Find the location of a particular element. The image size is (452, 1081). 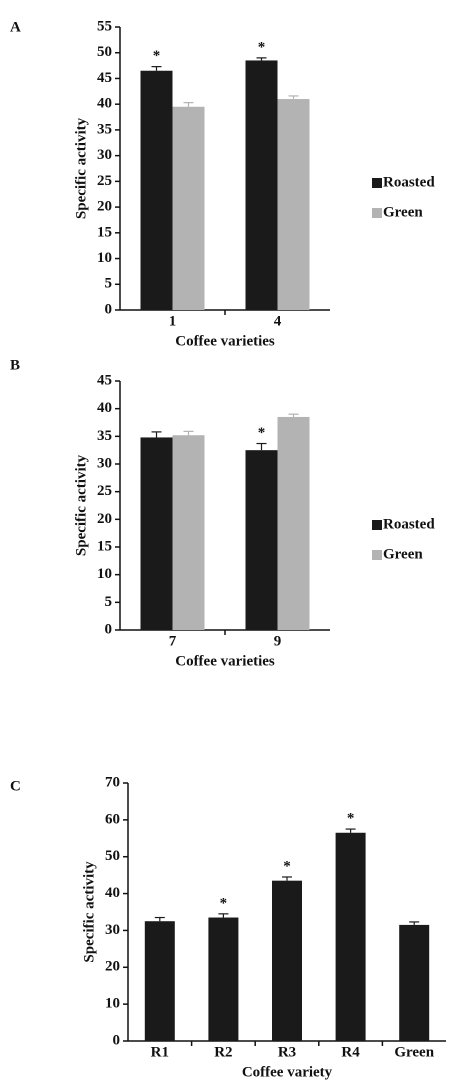

x-tick-label: 7 is located at coordinates (173, 641).